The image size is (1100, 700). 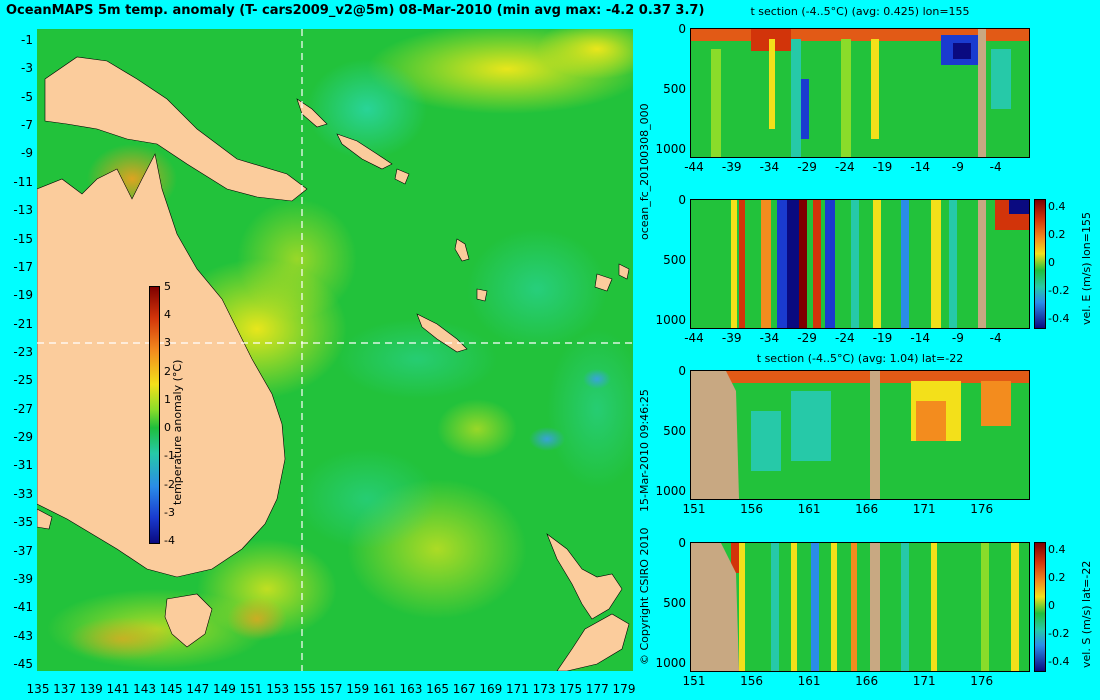 I want to click on land-island, so click(x=482, y=295).